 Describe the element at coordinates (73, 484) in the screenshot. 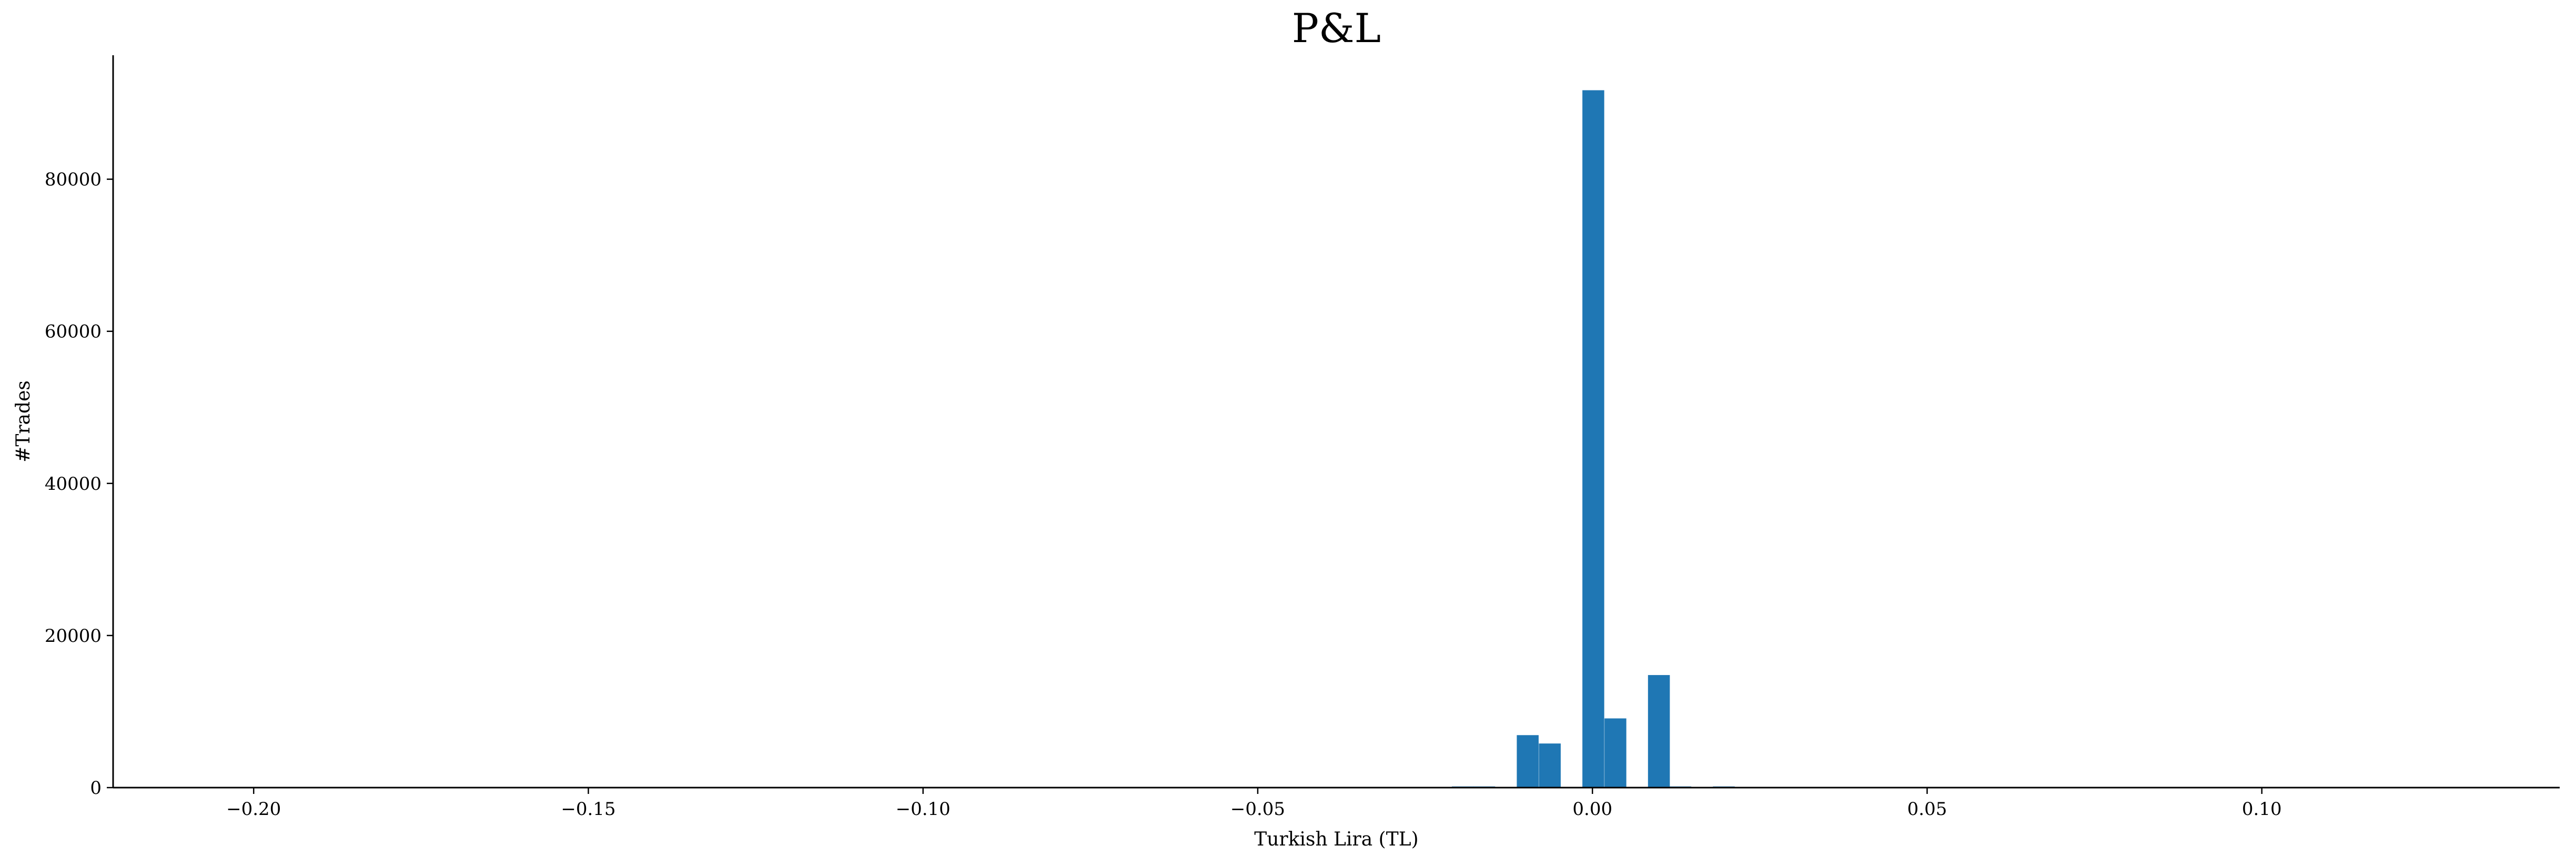

I see `y-tick-label: 40000` at that location.